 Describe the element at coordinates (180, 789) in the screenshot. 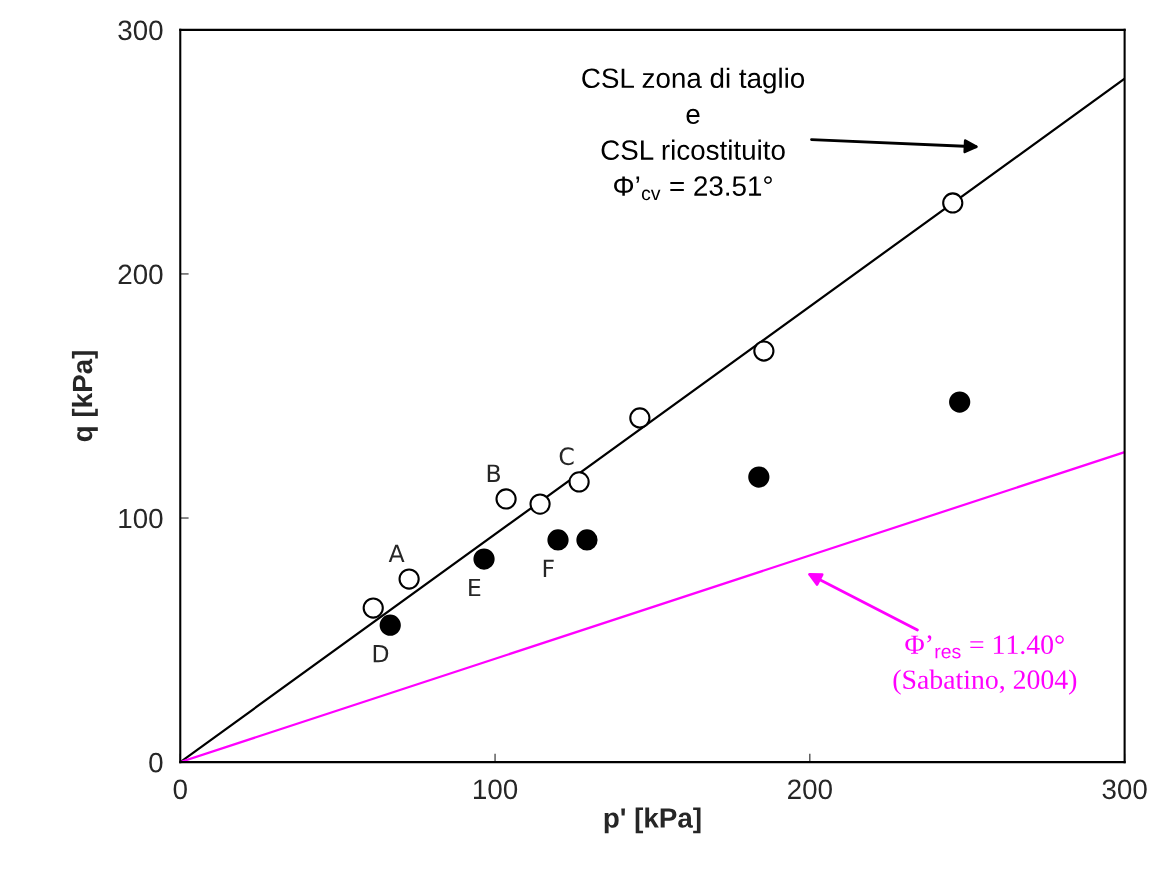

I see `x-tick-label: 0` at that location.